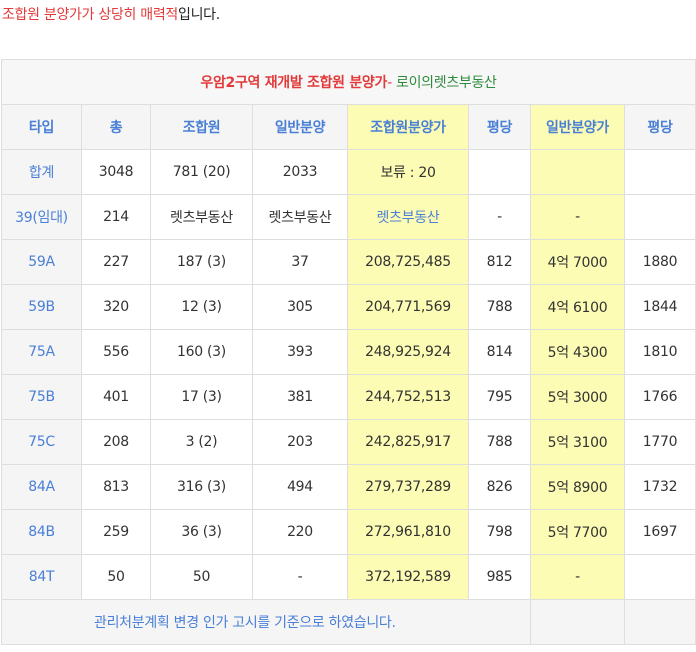 The height and width of the screenshot is (652, 696). Describe the element at coordinates (300, 307) in the screenshot. I see `table-cell: 305` at that location.